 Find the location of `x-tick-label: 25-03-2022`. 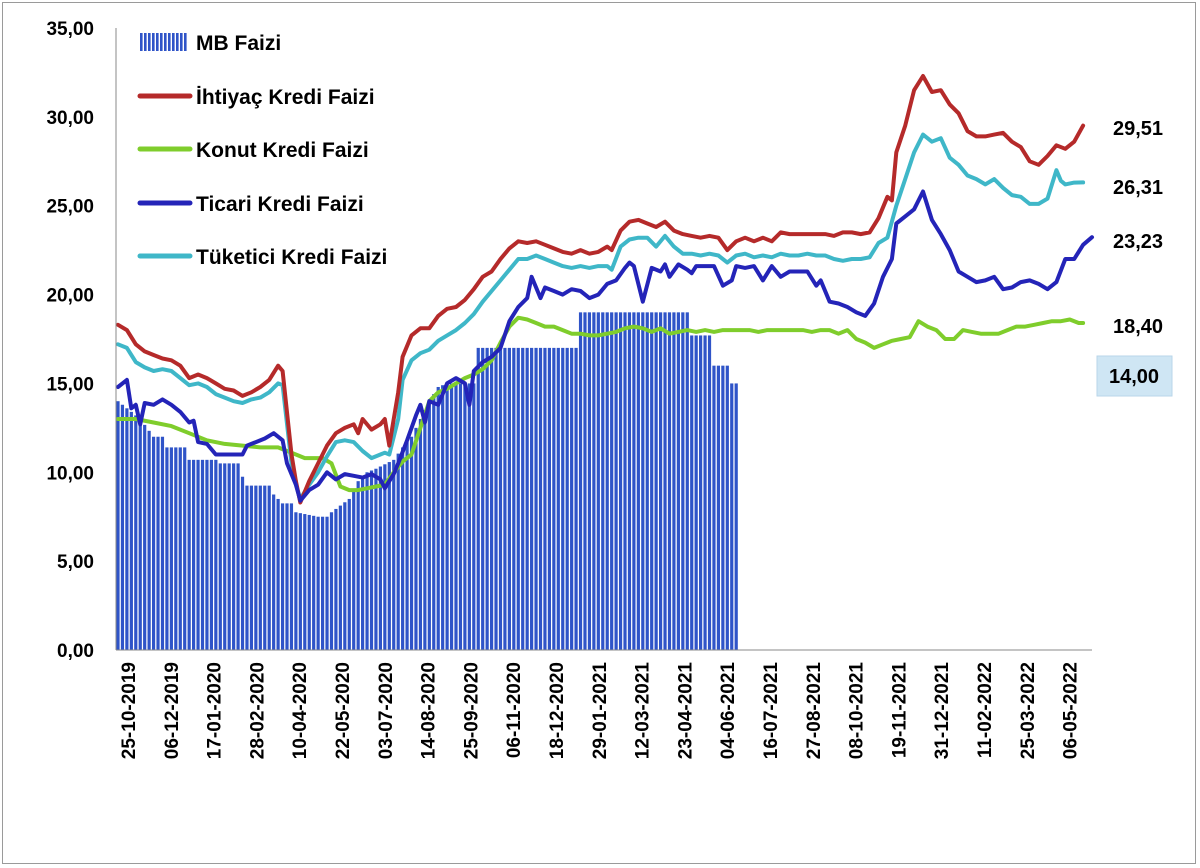

x-tick-label: 25-03-2022 is located at coordinates (1028, 710).